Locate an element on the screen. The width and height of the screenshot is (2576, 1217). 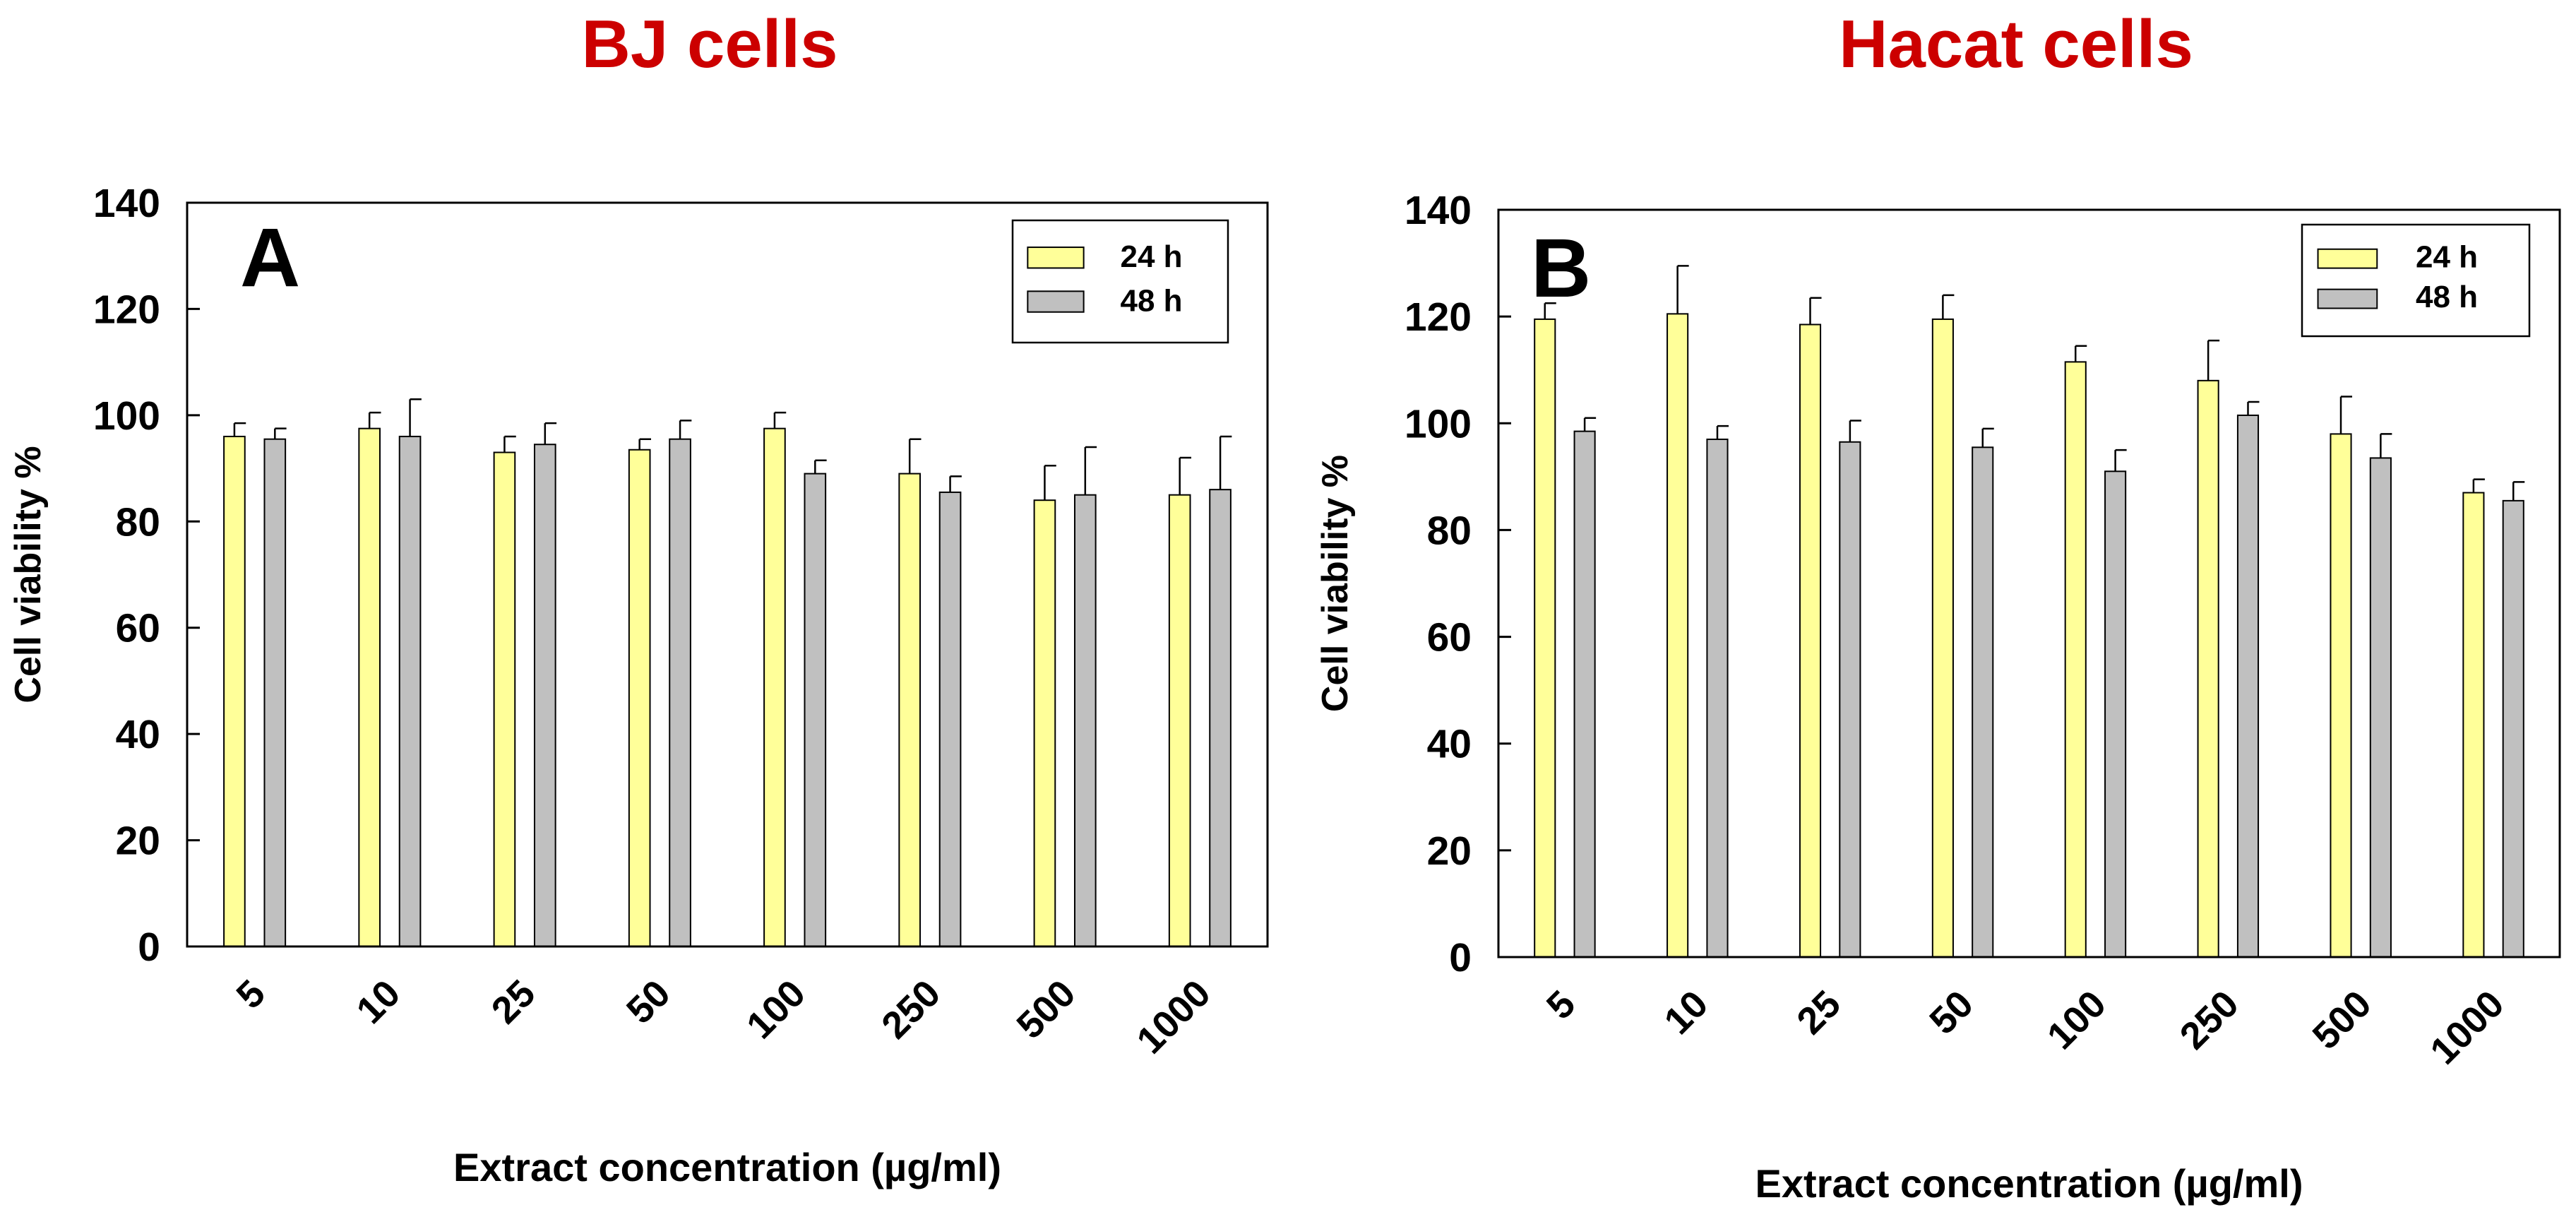
chart-title: BJ cells is located at coordinates (710, 44).